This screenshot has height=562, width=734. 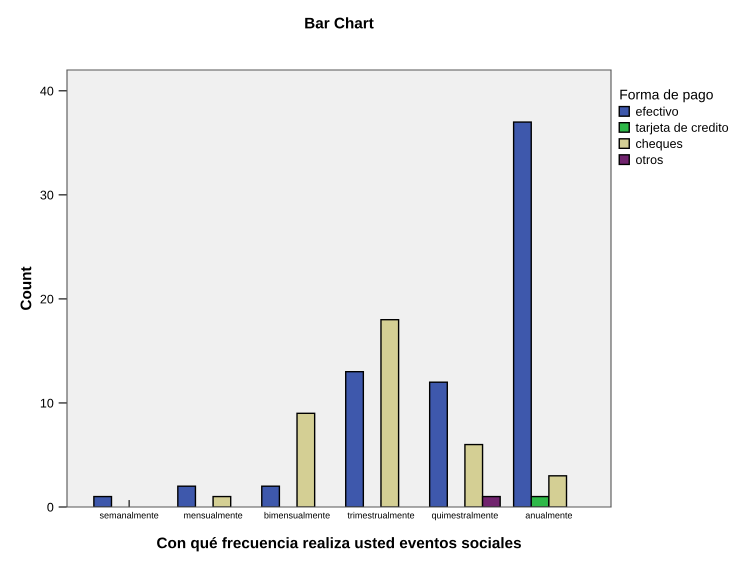 I want to click on legend-label: tarjeta de credito, so click(x=682, y=128).